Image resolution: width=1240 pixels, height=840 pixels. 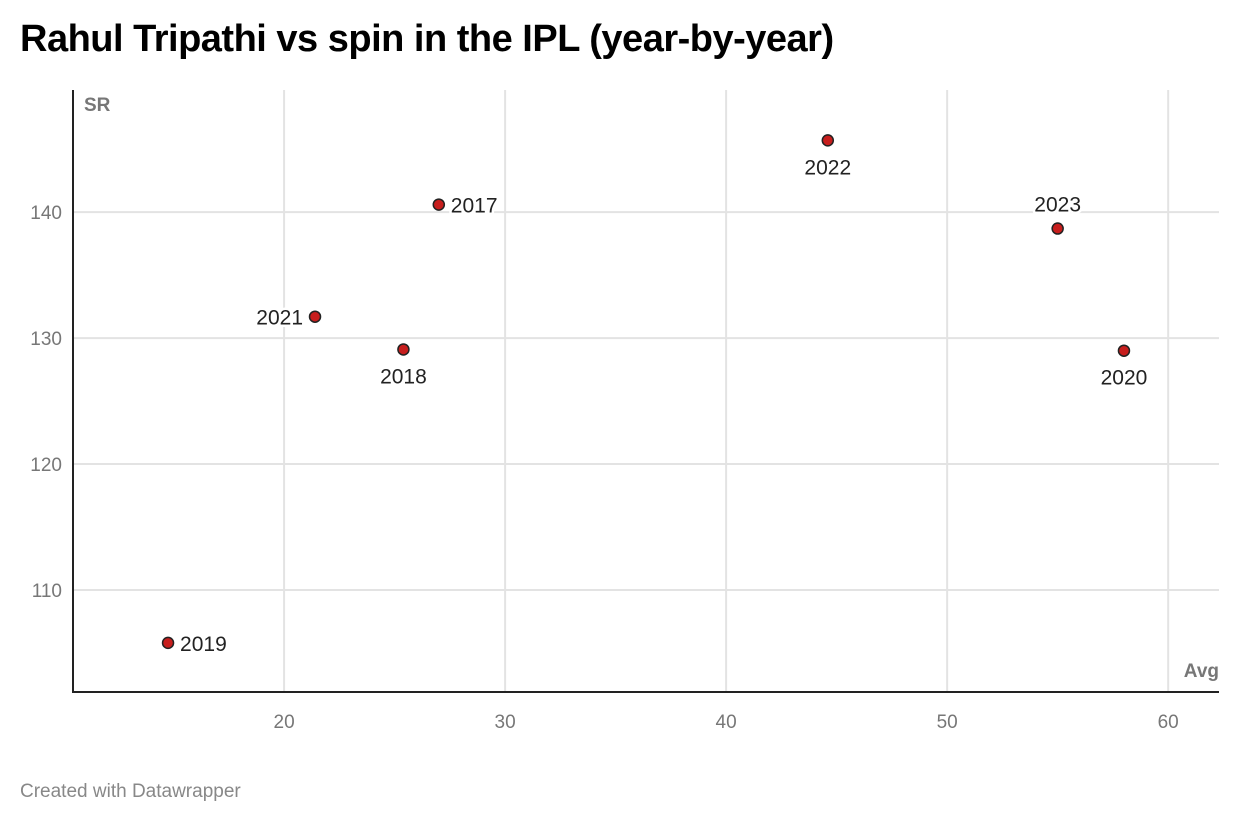 I want to click on x-tick-label: 60, so click(x=1168, y=722).